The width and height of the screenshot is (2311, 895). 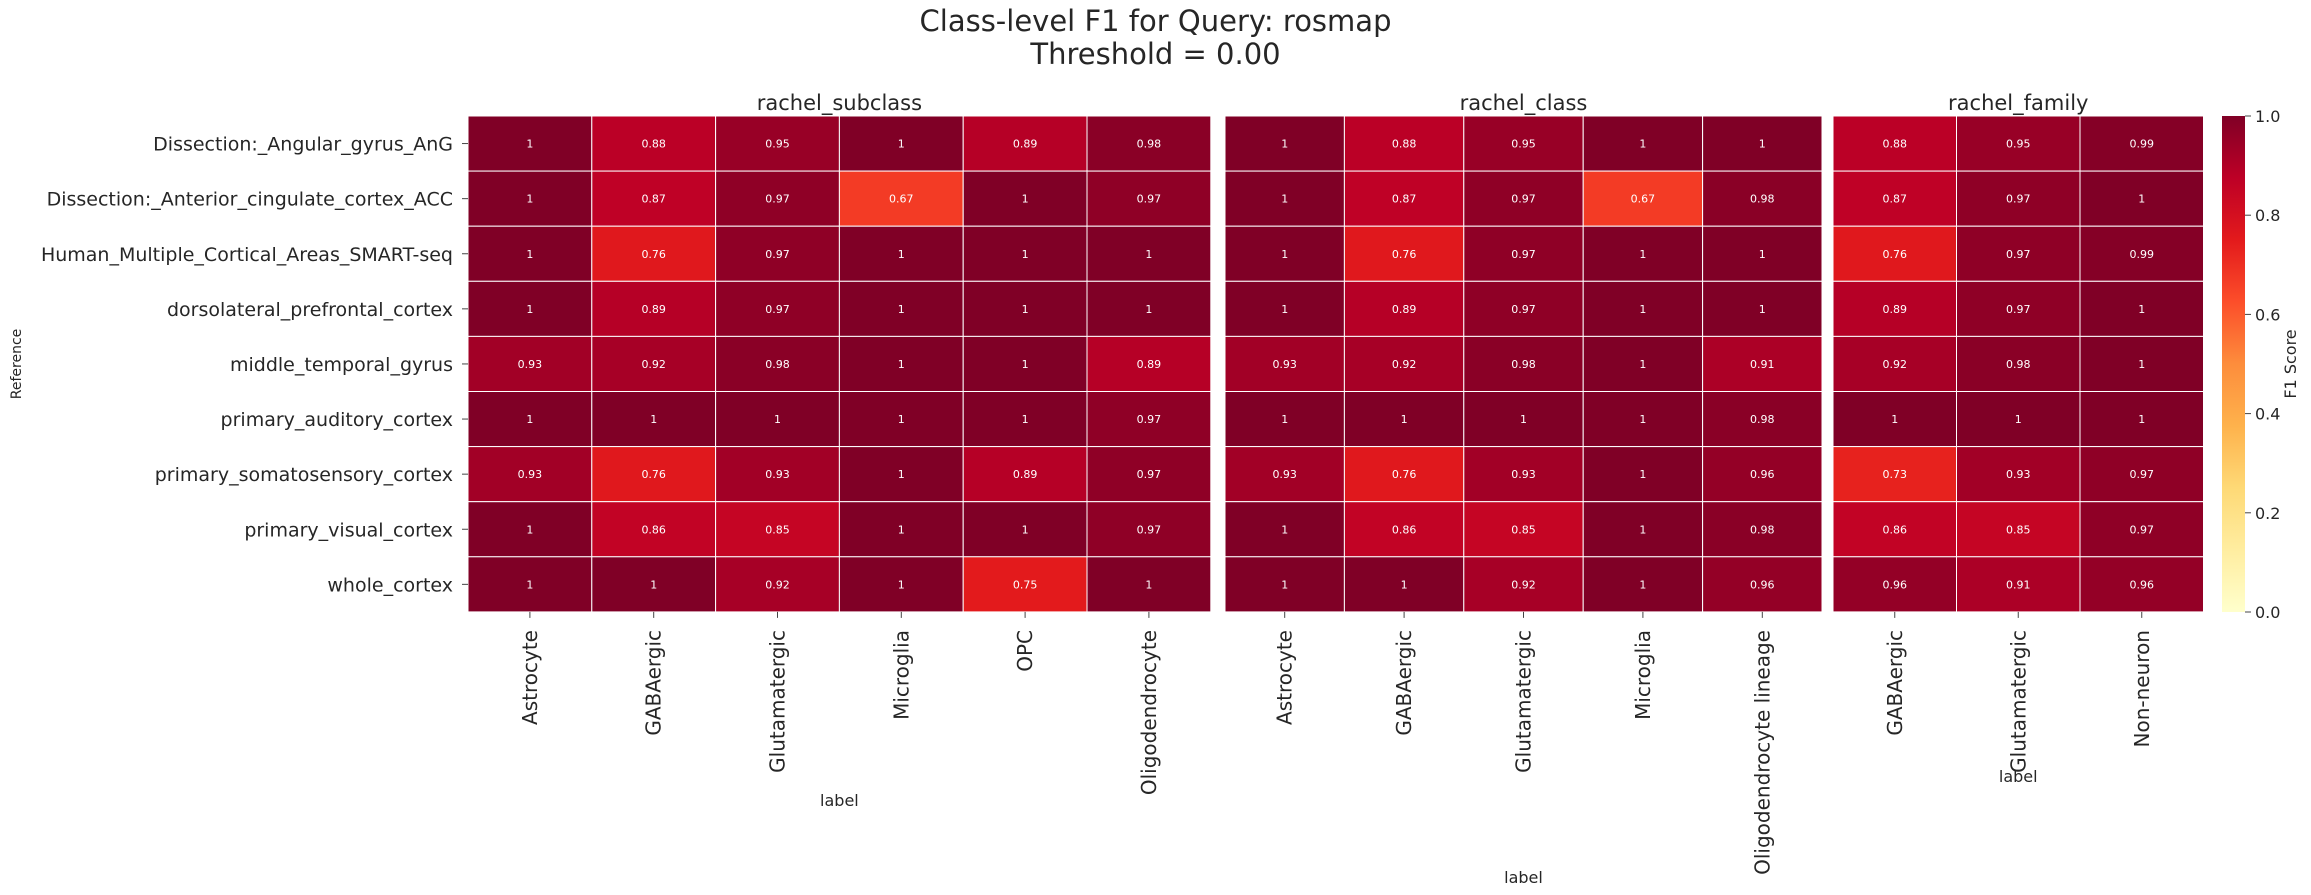 I want to click on x-tick-label: Glutamatergic, so click(x=2018, y=701).